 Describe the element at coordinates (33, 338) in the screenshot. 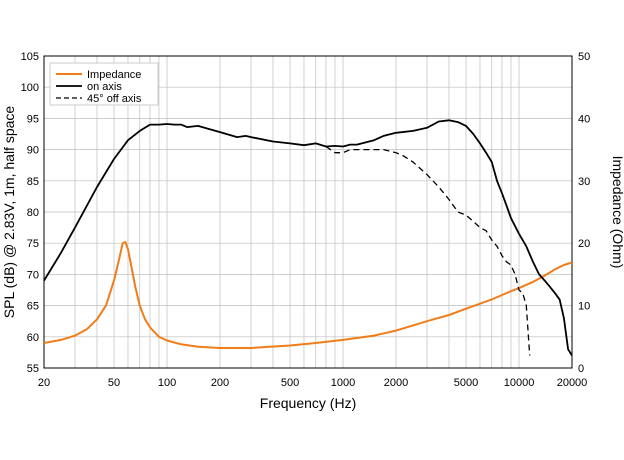

I see `y-tick-label: 60` at that location.